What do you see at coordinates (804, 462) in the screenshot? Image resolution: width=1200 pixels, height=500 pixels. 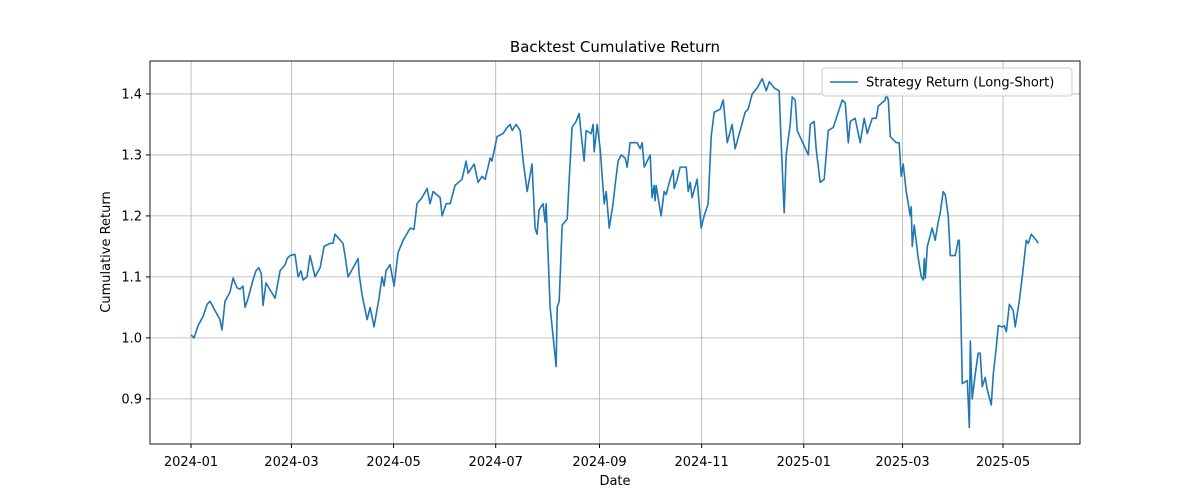 I see `x-tick-label: 2025-01` at bounding box center [804, 462].